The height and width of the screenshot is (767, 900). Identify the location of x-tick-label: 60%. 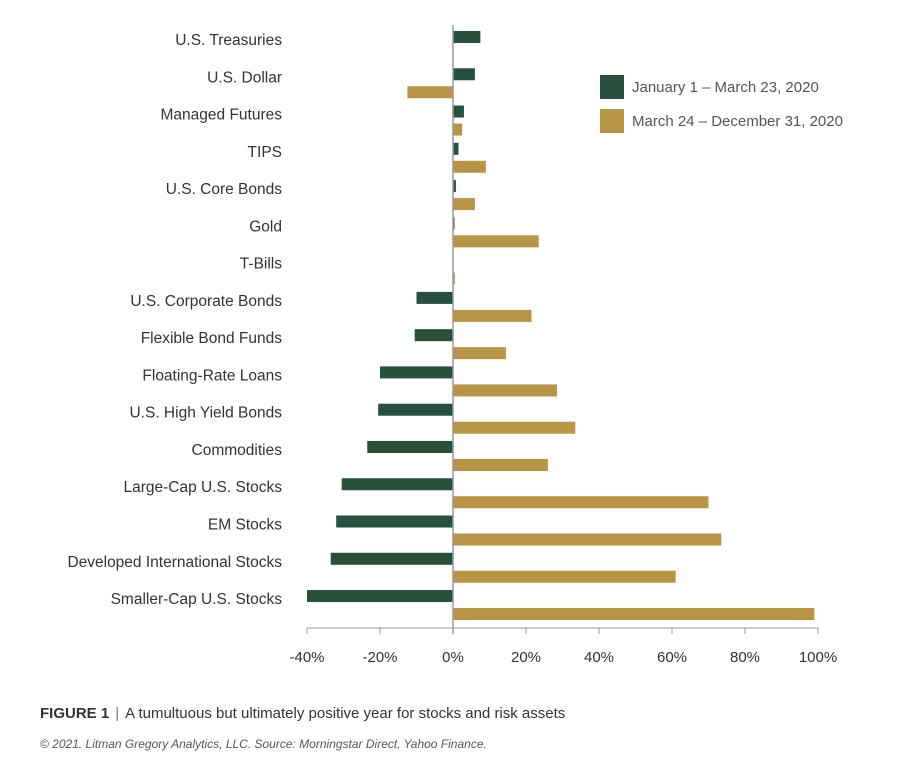
(672, 657).